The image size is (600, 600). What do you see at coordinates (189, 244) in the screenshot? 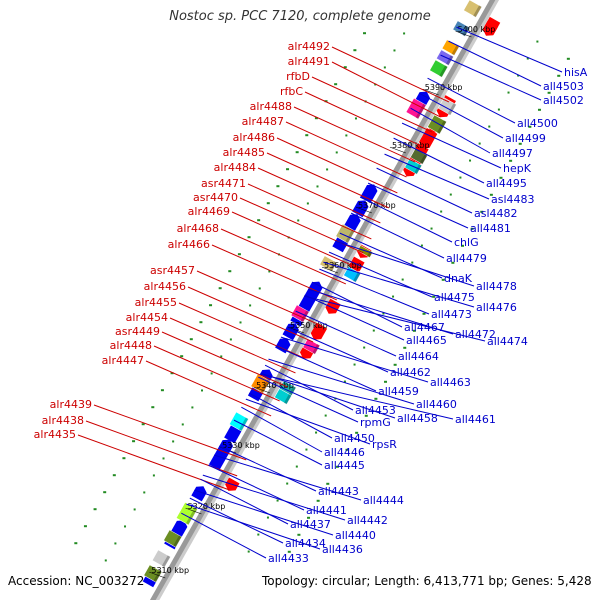
I see `forward-gene-label: alr4466` at bounding box center [189, 244].